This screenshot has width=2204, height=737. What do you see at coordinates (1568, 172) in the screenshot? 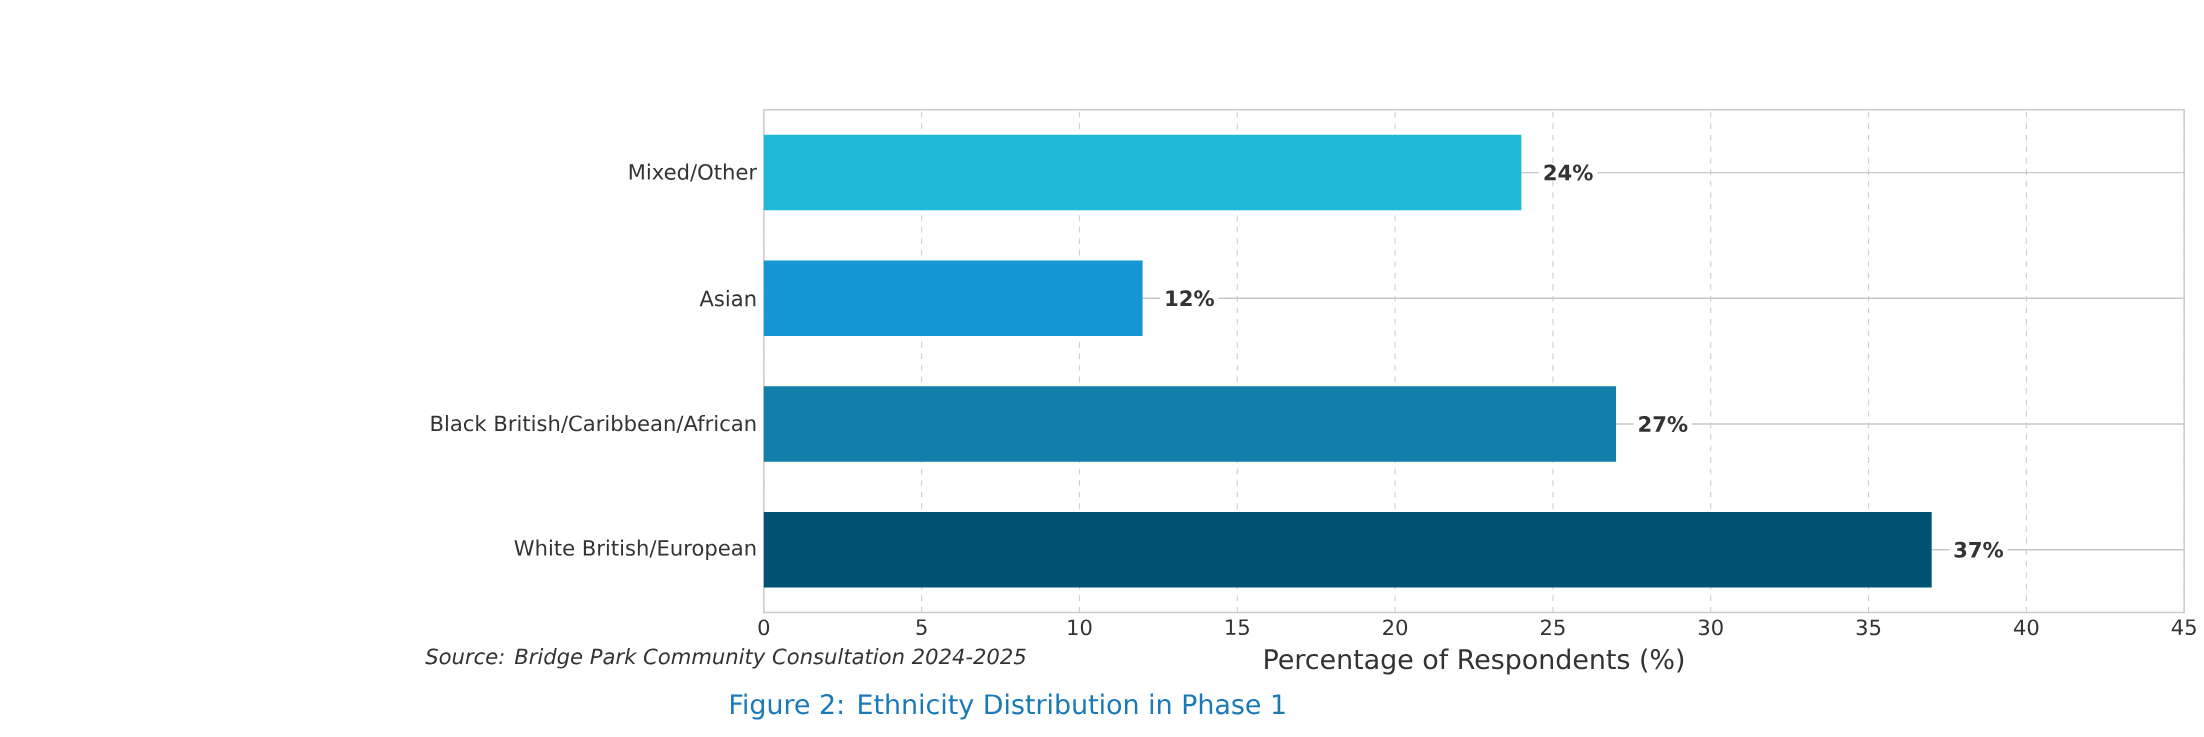
I see `data-label: 24%` at bounding box center [1568, 172].